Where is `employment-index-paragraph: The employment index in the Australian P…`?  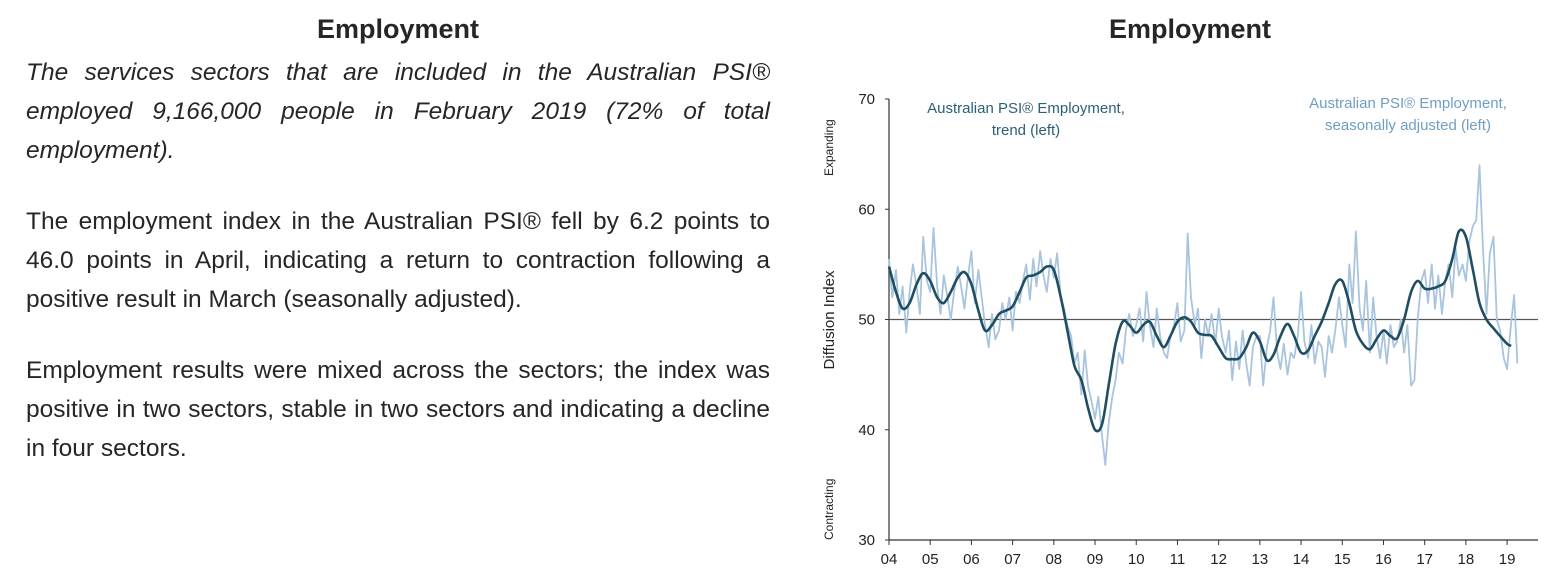
employment-index-paragraph: The employment index in the Australian P… is located at coordinates (398, 260).